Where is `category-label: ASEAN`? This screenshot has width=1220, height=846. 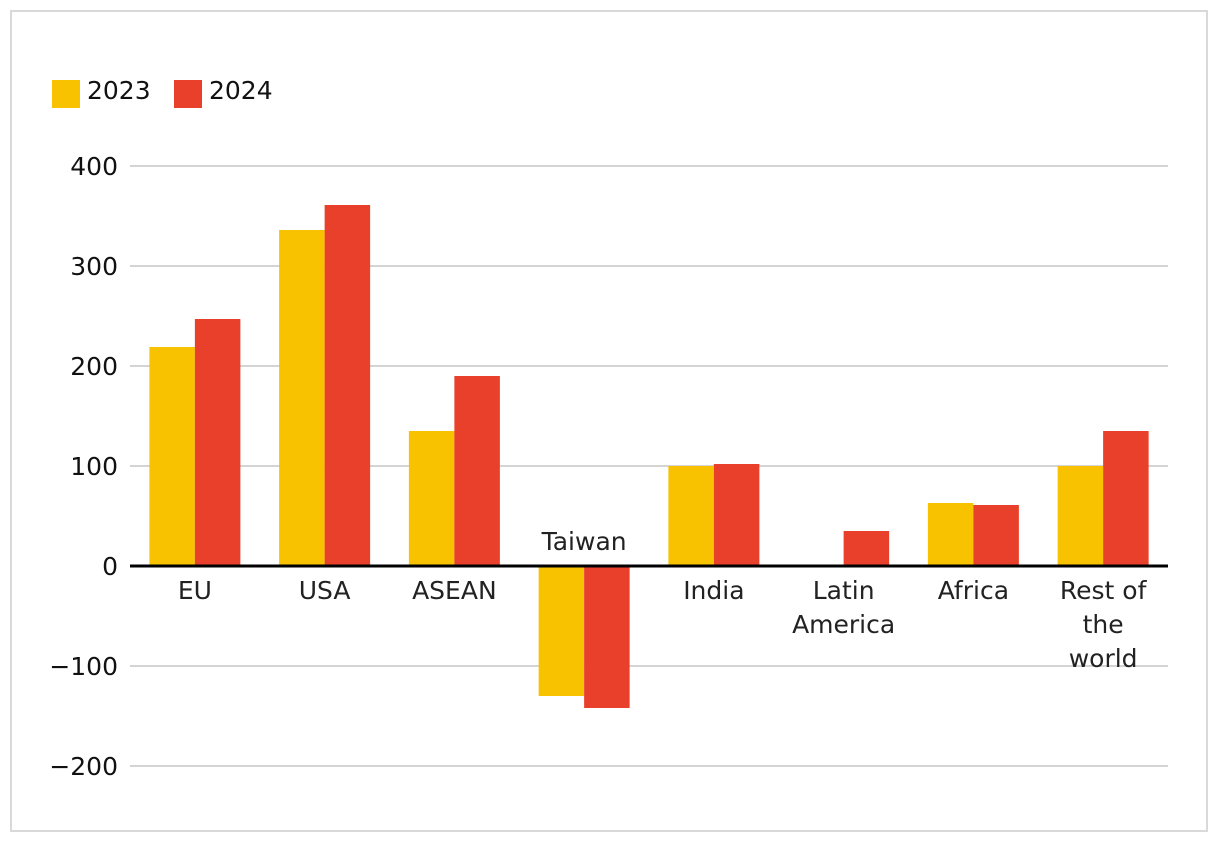 category-label: ASEAN is located at coordinates (454, 590).